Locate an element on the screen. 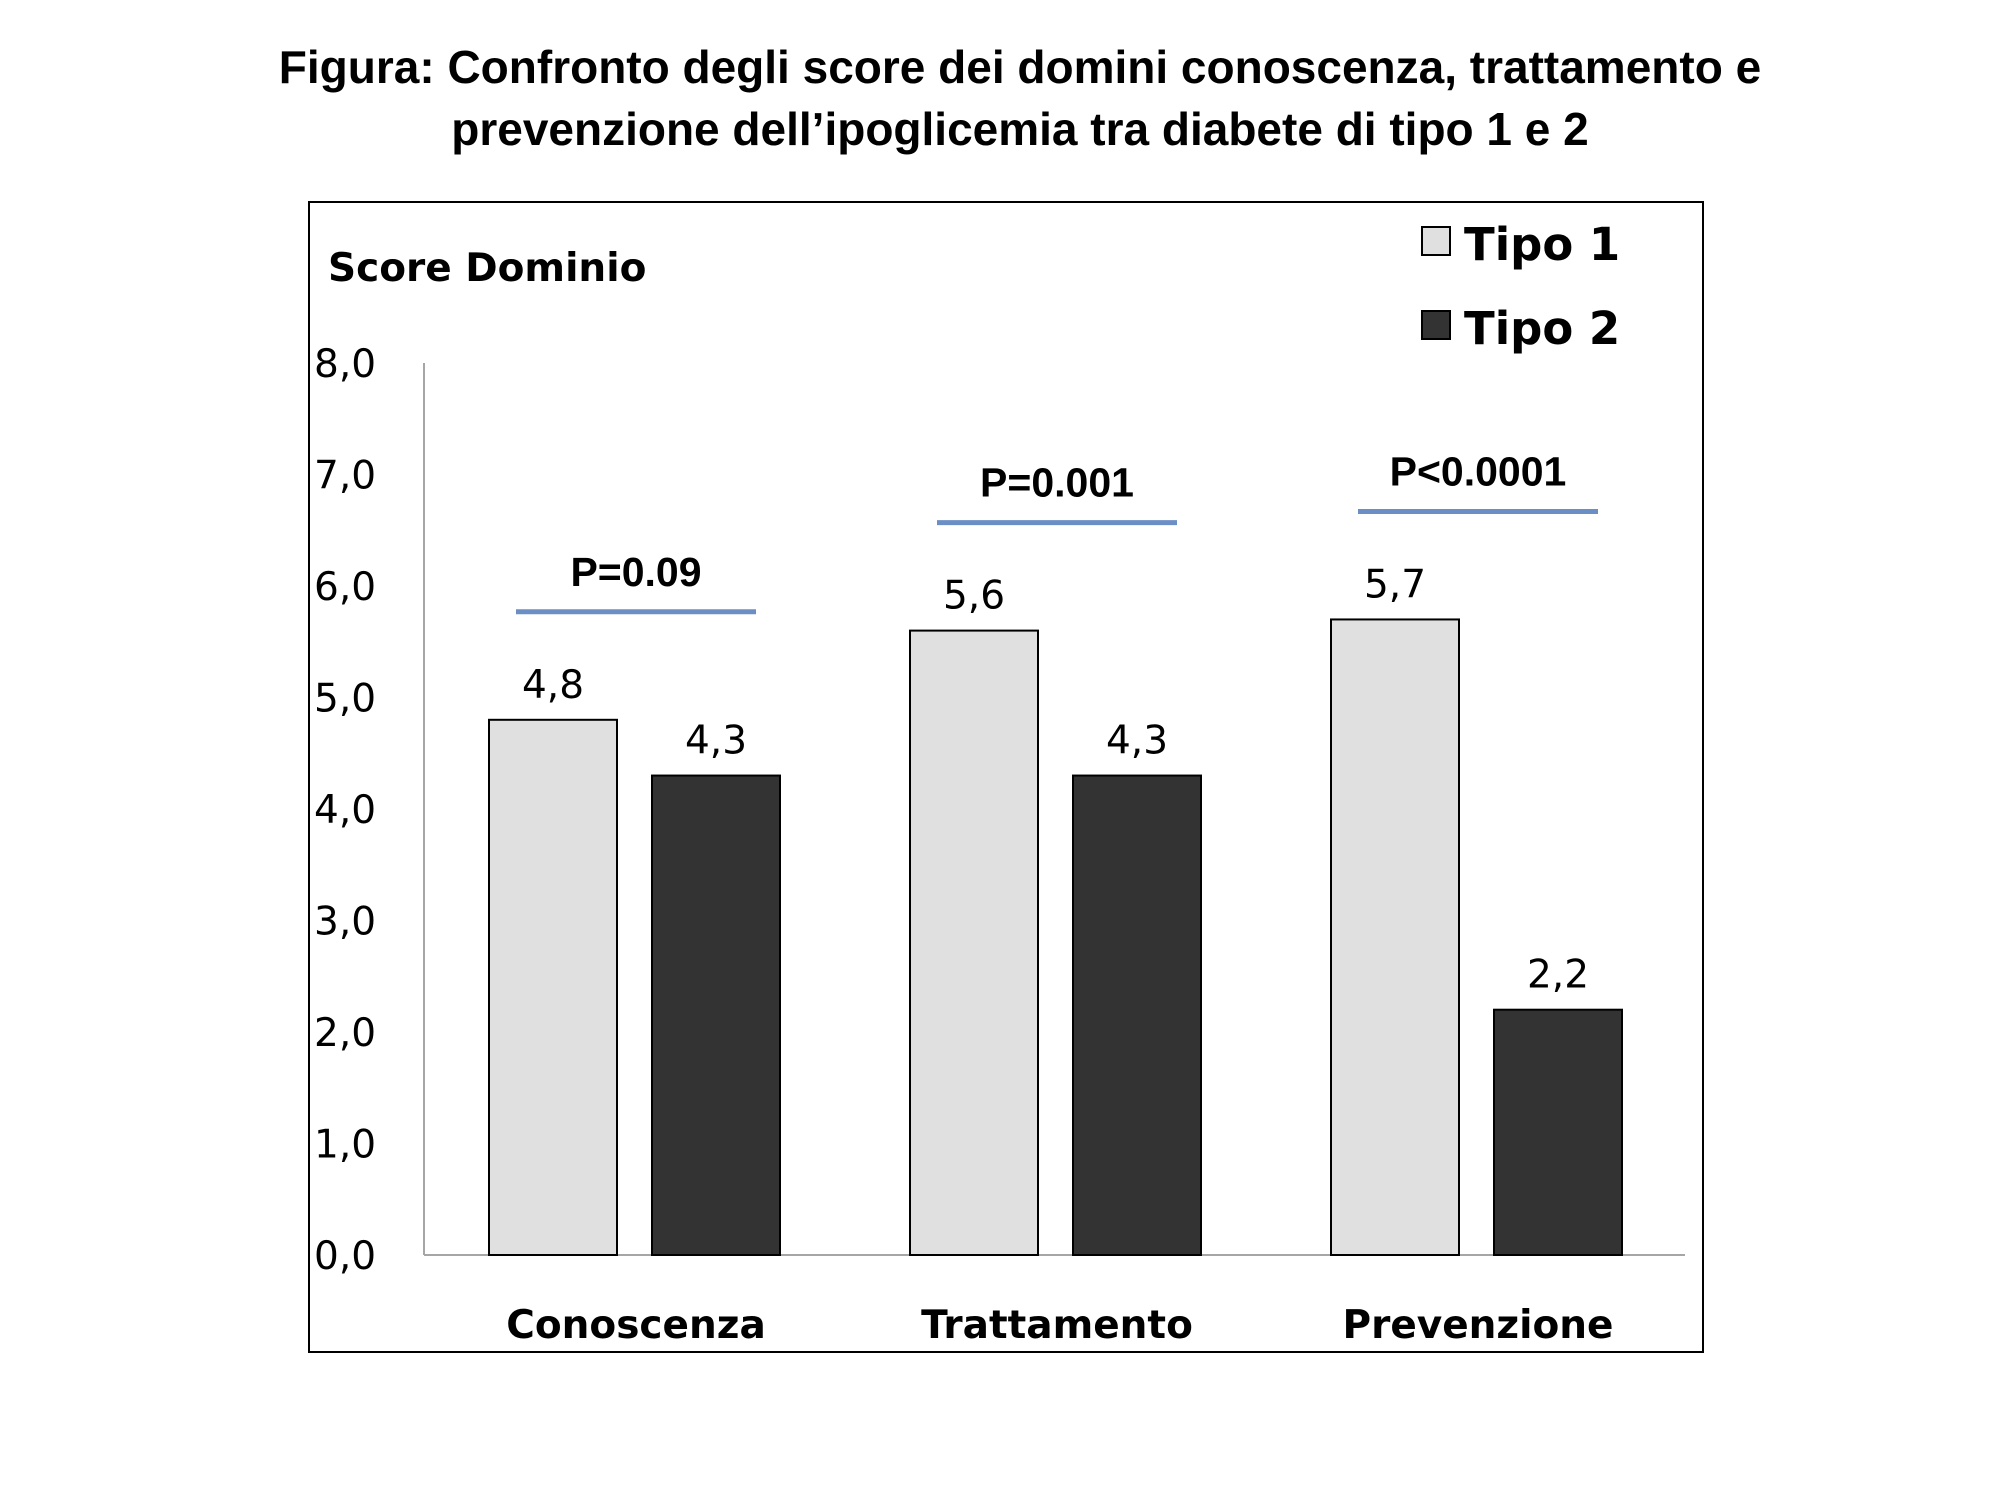 The height and width of the screenshot is (1500, 2000). y-tick-label: 0,0 is located at coordinates (345, 1256).